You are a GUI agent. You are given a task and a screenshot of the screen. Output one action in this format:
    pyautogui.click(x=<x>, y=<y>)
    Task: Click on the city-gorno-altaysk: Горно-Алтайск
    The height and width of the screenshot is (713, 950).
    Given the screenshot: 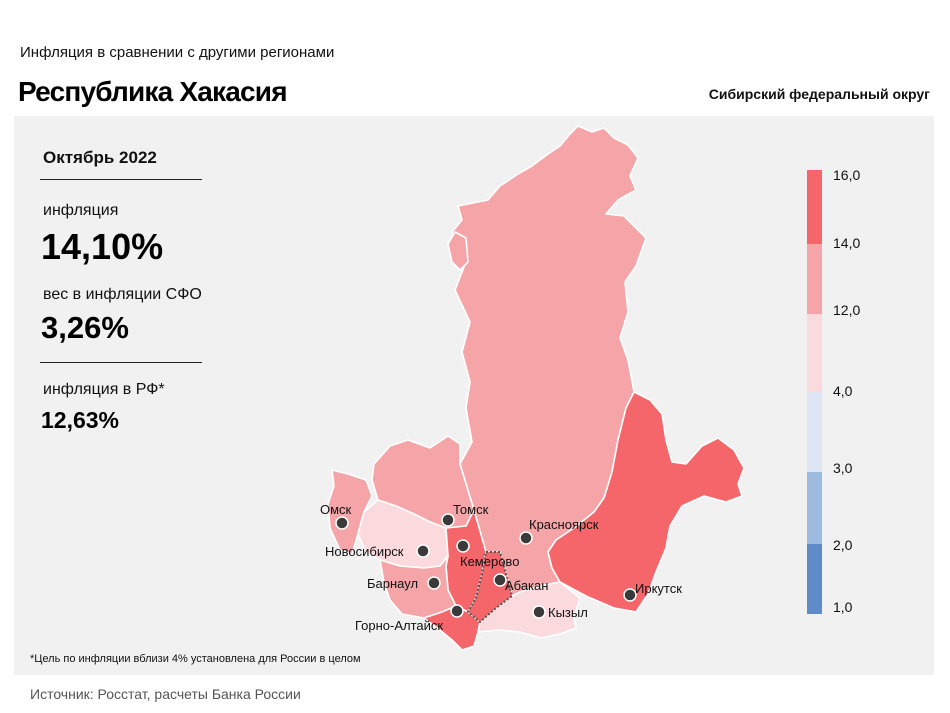 What is the action you would take?
    pyautogui.click(x=409, y=618)
    